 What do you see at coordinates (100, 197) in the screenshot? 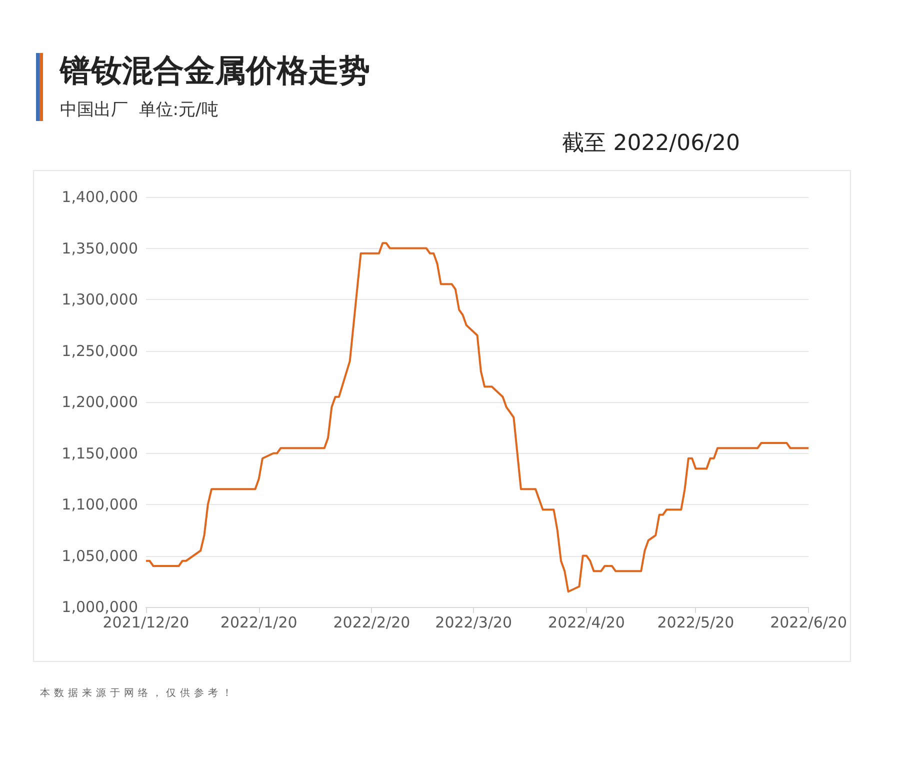
I see `y-tick-label: 1,400,000` at bounding box center [100, 197].